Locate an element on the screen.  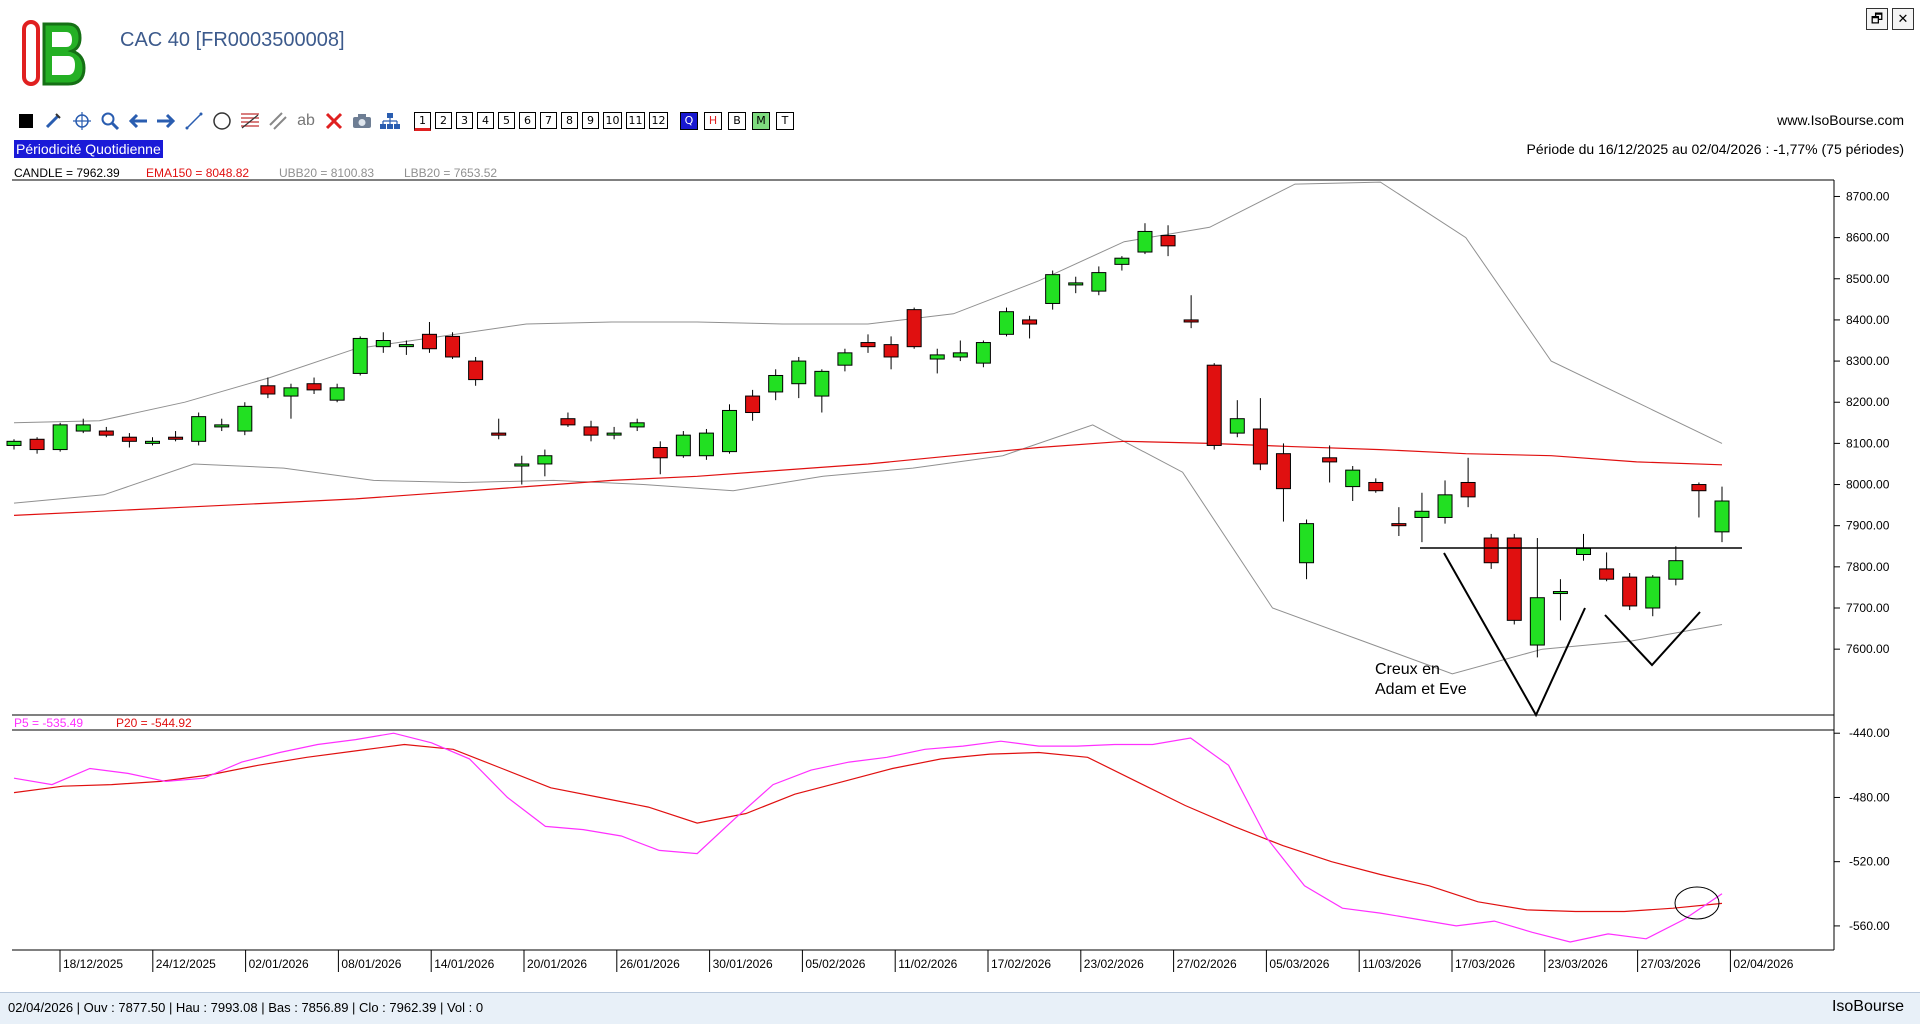
camera-icon is located at coordinates (362, 121).